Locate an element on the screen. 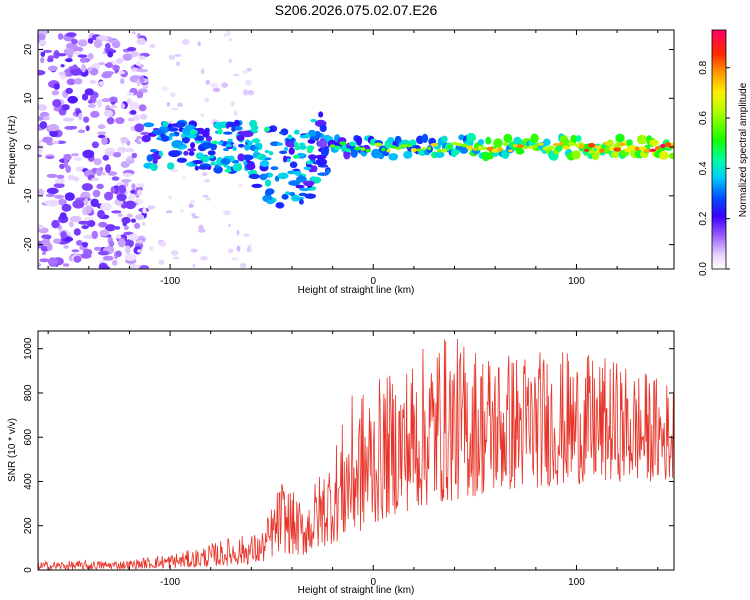 The width and height of the screenshot is (750, 600). y-tick-label: 20 is located at coordinates (28, 50).